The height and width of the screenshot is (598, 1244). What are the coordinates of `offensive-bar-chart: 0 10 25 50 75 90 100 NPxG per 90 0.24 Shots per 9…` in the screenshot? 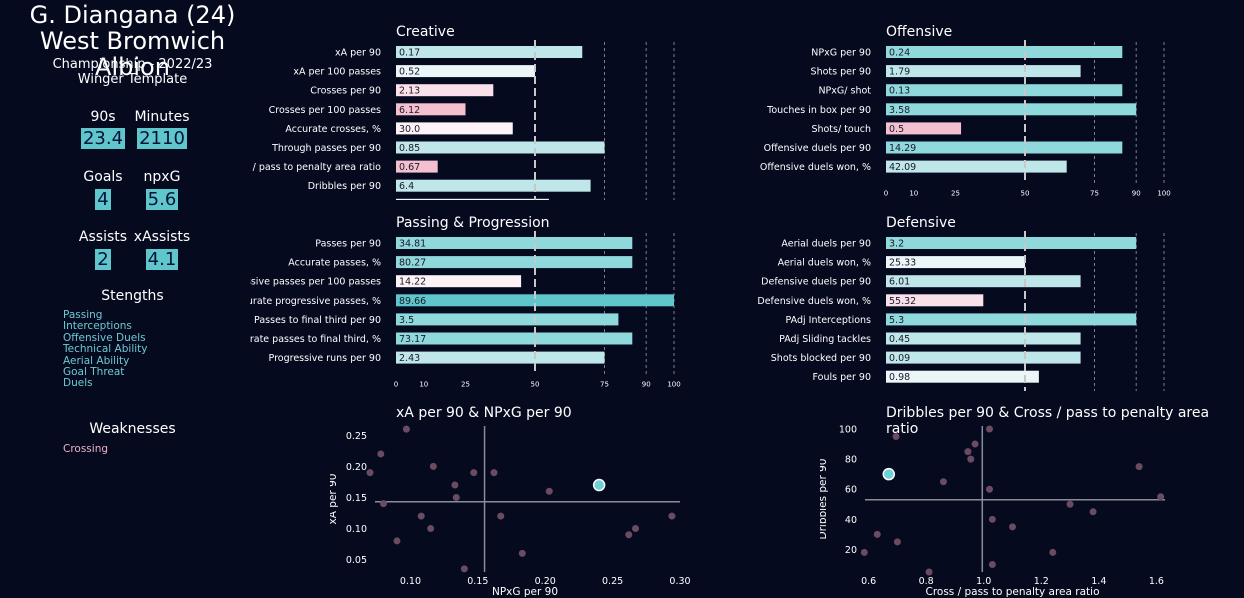 It's located at (965, 119).